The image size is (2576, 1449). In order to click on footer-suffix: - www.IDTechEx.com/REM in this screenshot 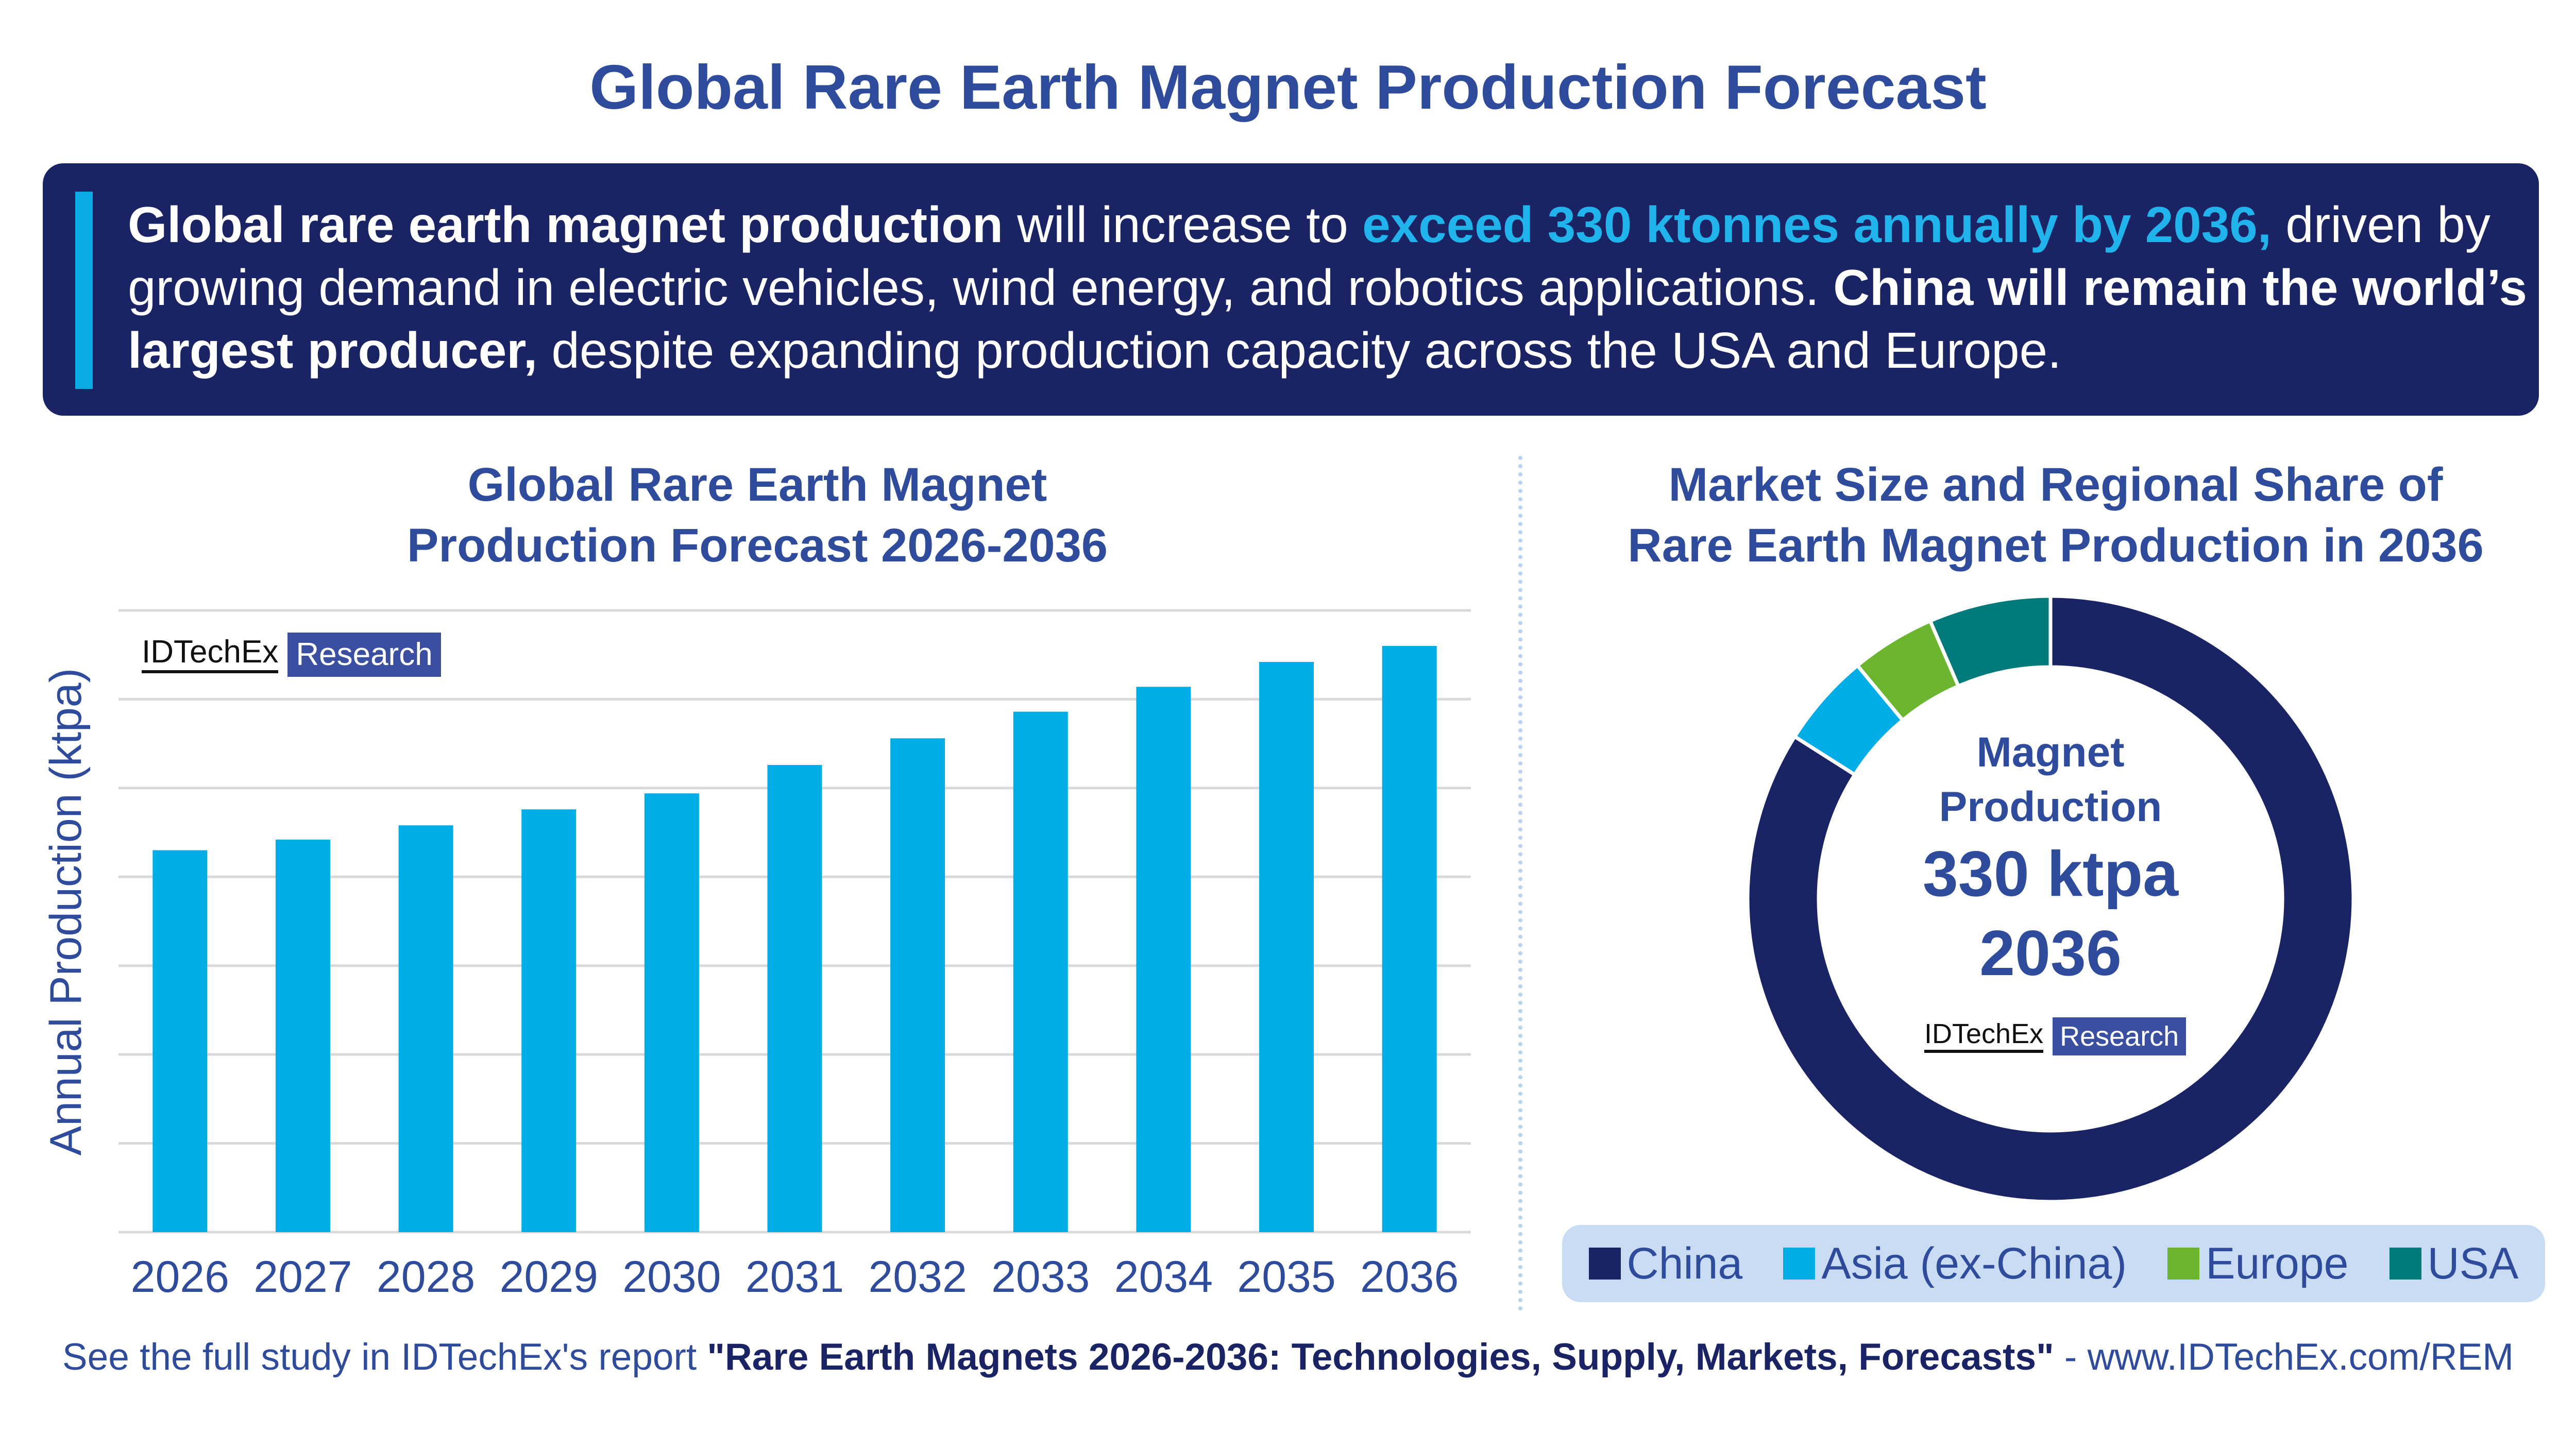, I will do `click(2284, 1357)`.